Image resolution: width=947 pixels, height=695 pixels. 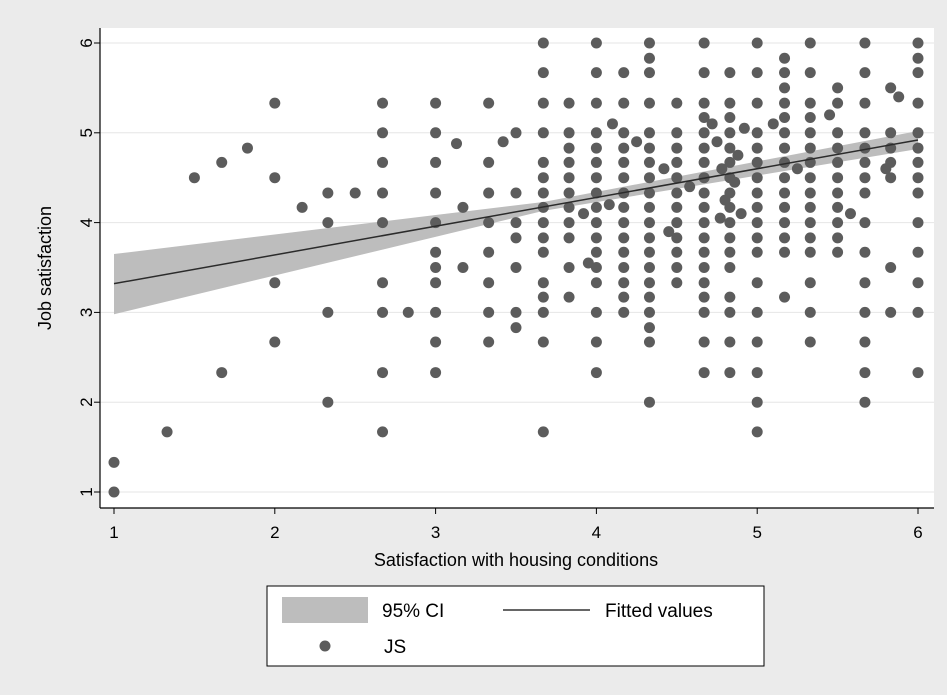 I want to click on x-tick-label: 4, so click(x=596, y=532).